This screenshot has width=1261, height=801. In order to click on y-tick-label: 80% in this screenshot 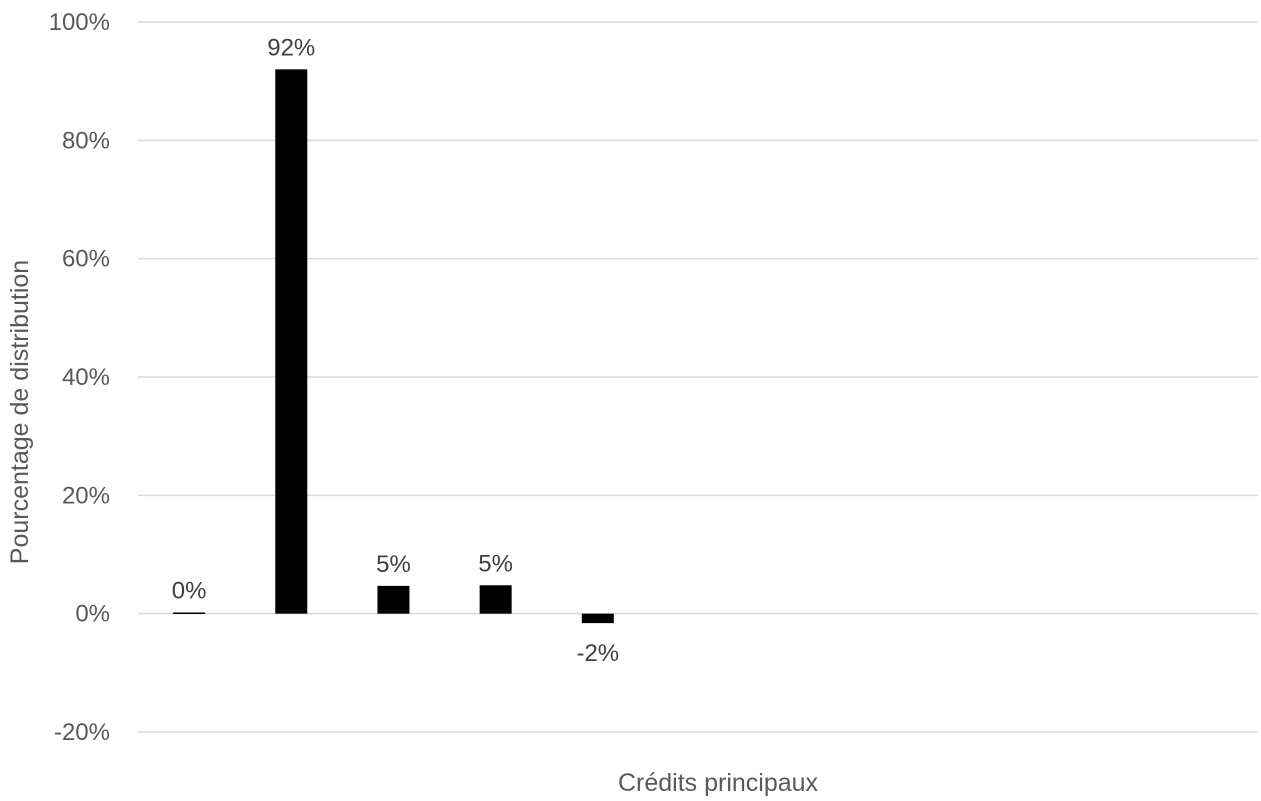, I will do `click(86, 140)`.